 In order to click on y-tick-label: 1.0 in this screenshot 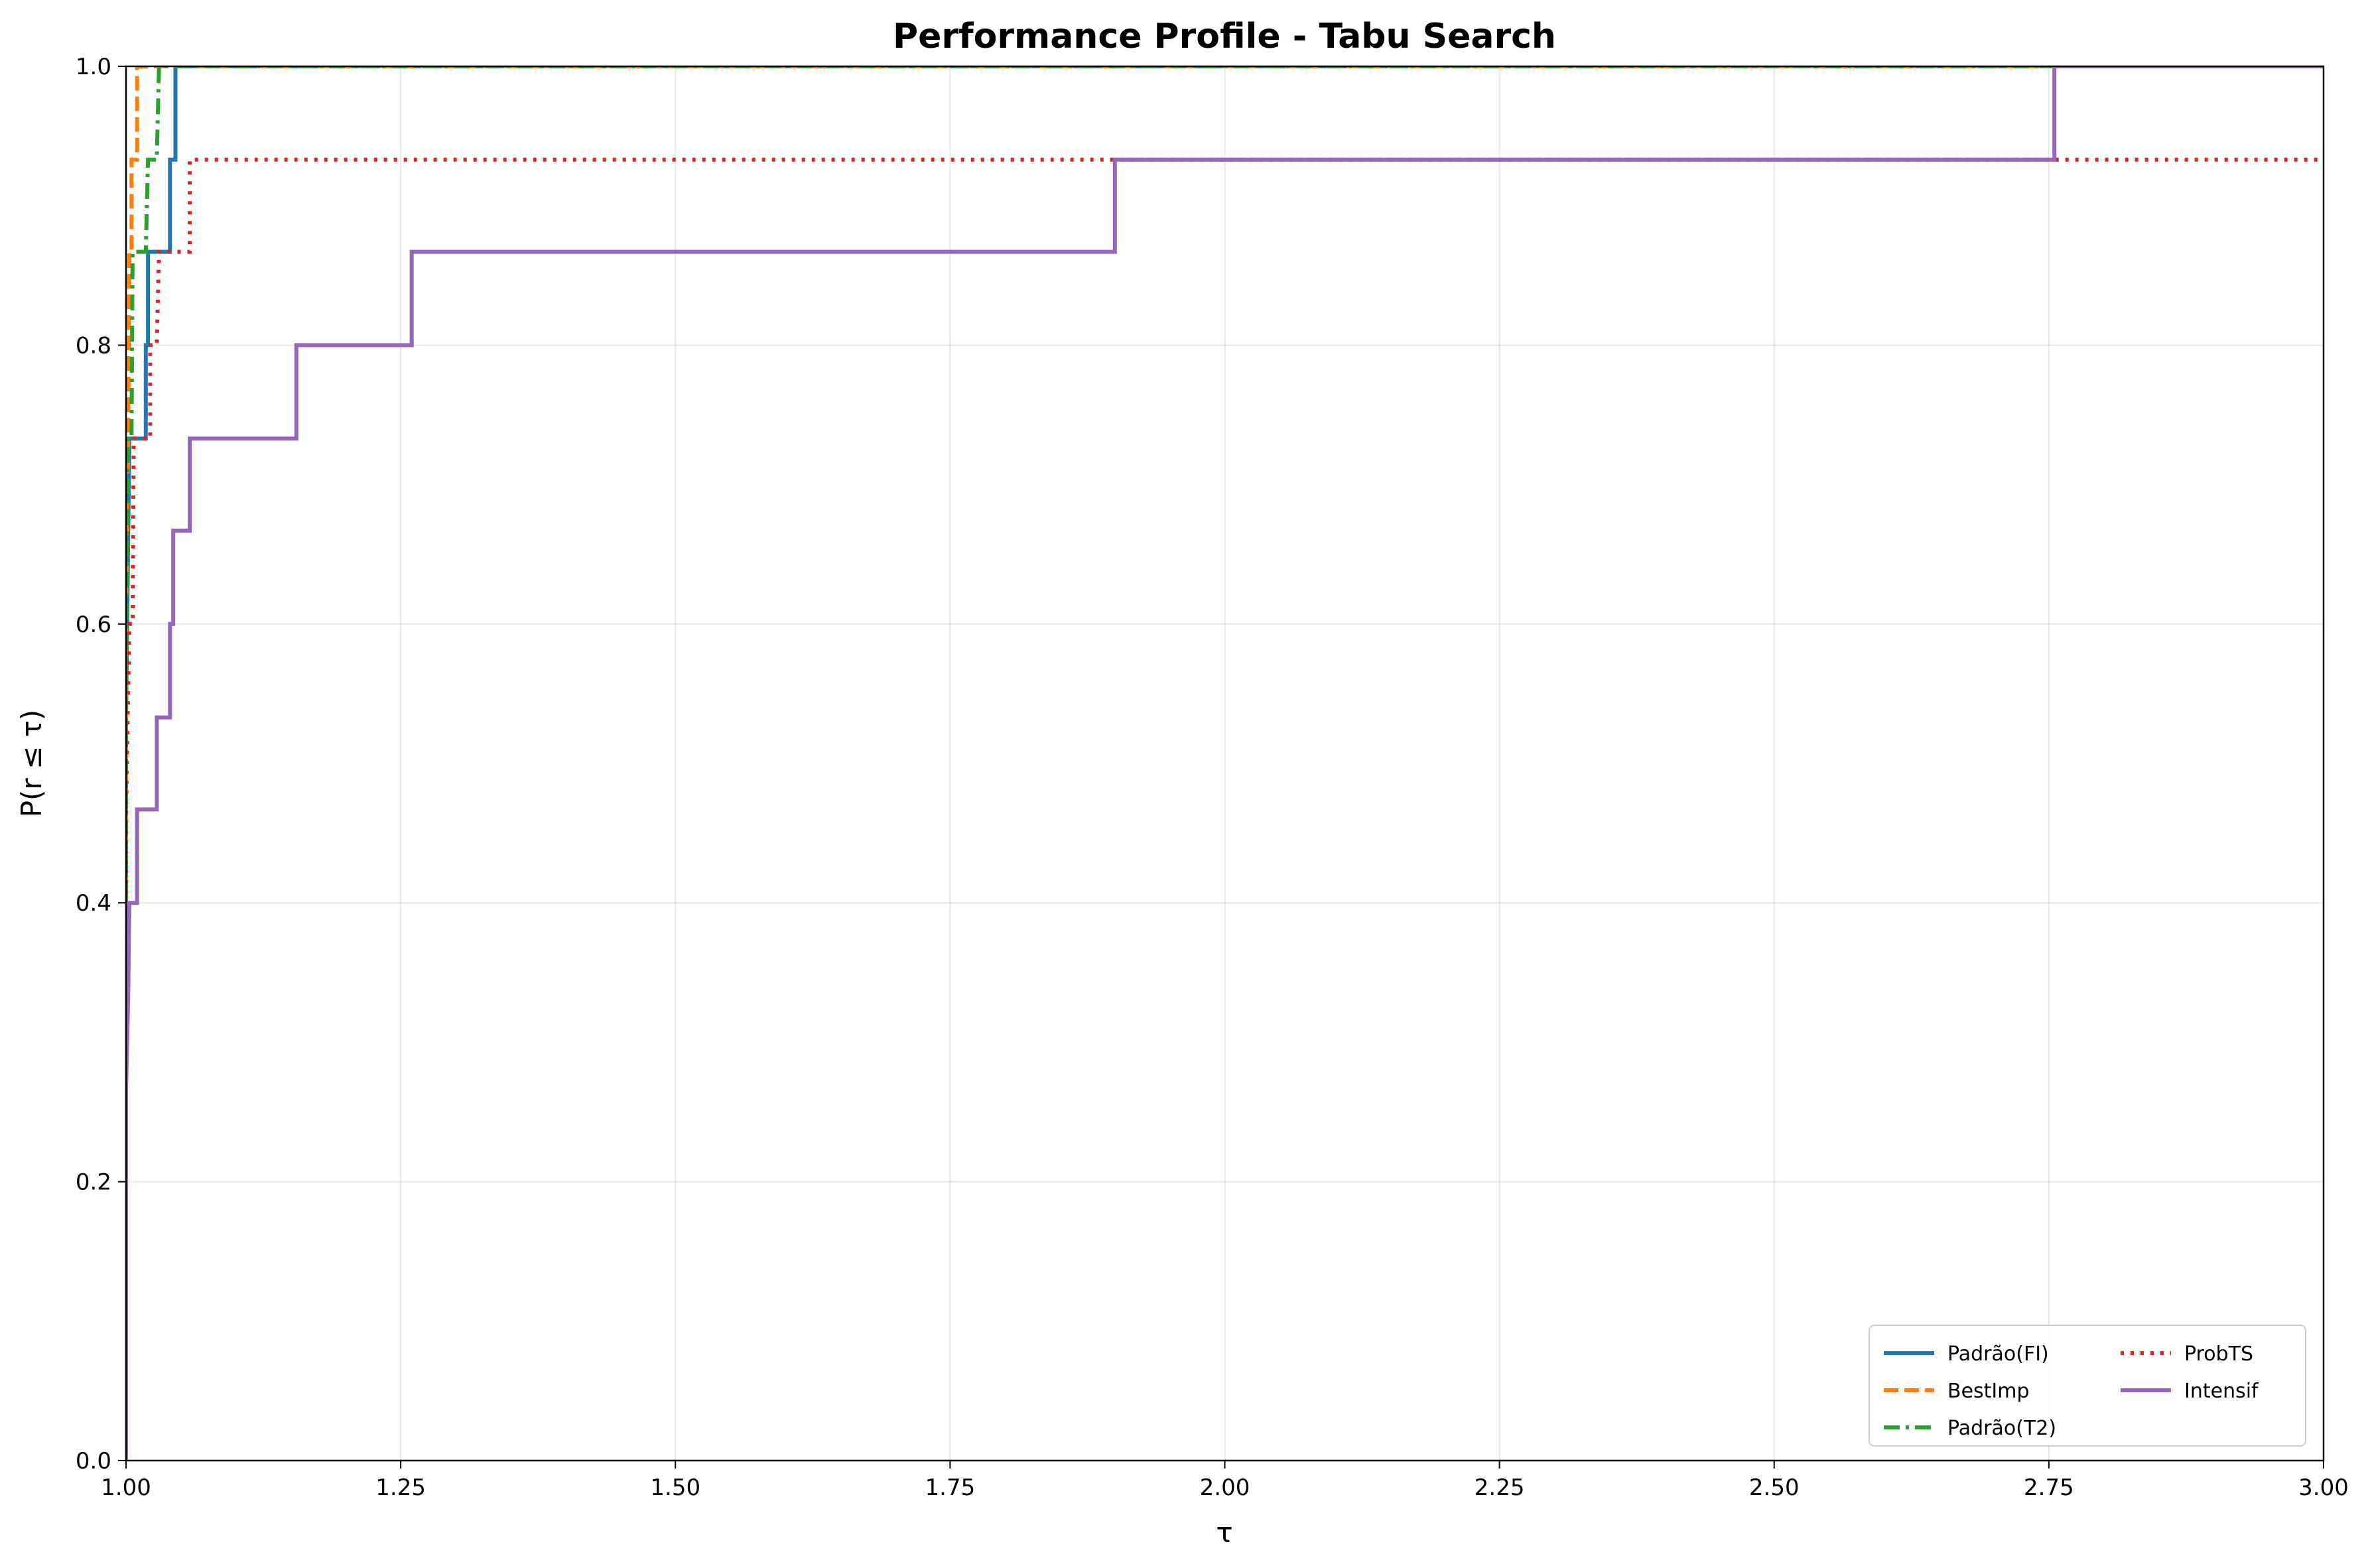, I will do `click(93, 67)`.